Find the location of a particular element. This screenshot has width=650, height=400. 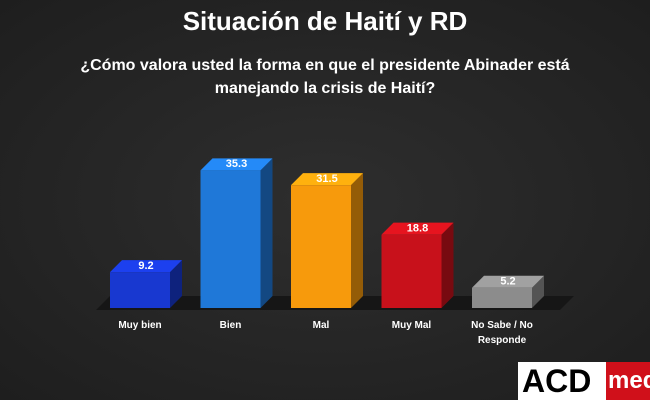

chart-title: Situación de Haití y RD is located at coordinates (325, 21).